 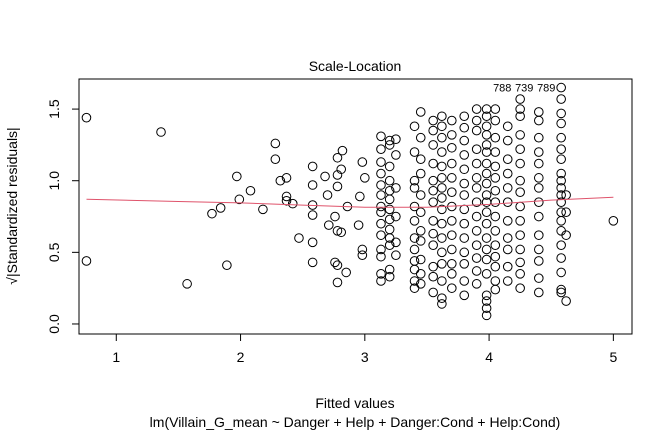 I want to click on smooth-line-layer, so click(x=350, y=202).